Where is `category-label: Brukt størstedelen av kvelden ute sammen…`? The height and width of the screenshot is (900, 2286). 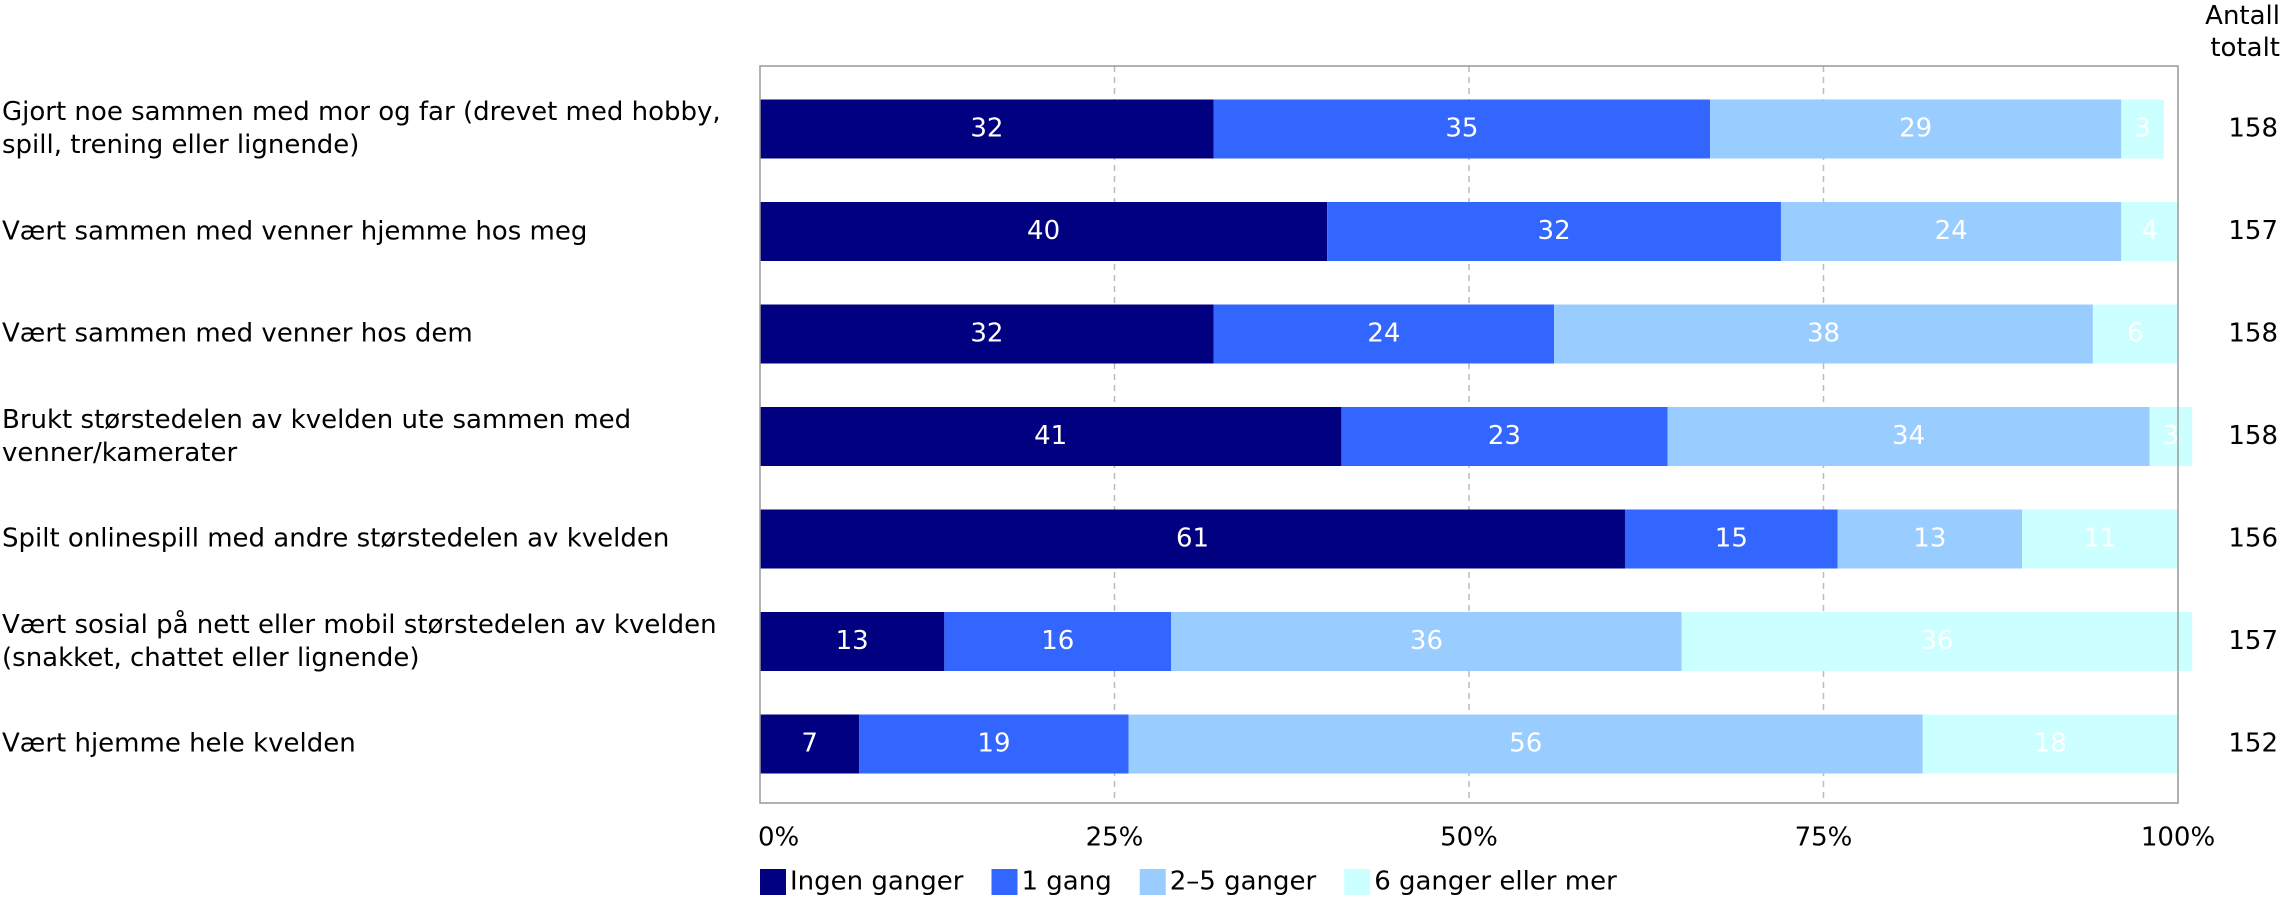
category-label: Brukt størstedelen av kvelden ute sammen… is located at coordinates (317, 436).